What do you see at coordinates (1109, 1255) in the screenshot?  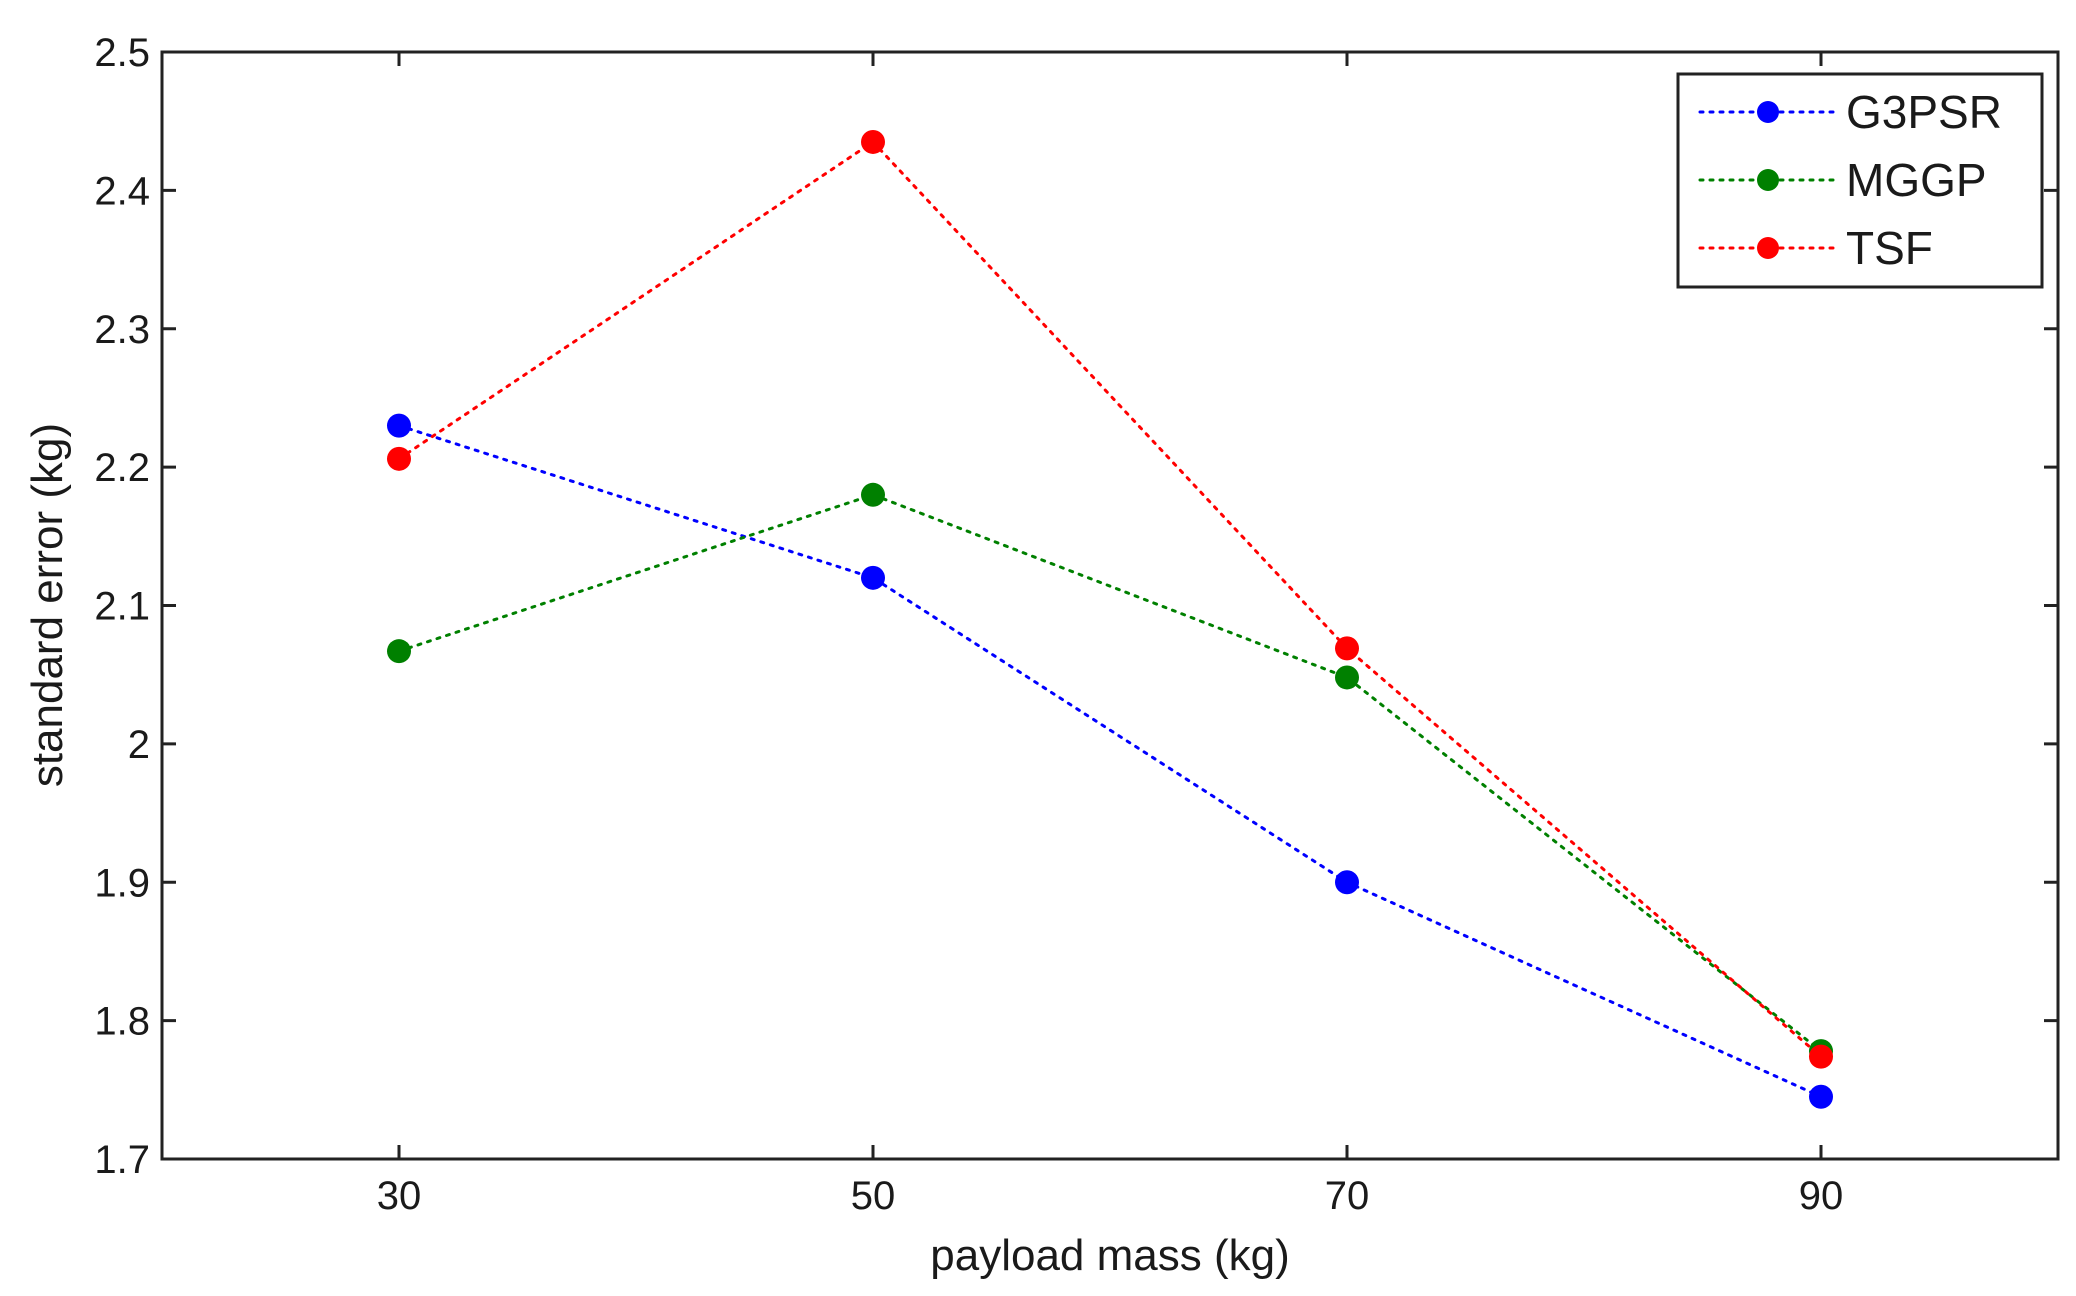 I see `x-axis-label: payload mass (kg)` at bounding box center [1109, 1255].